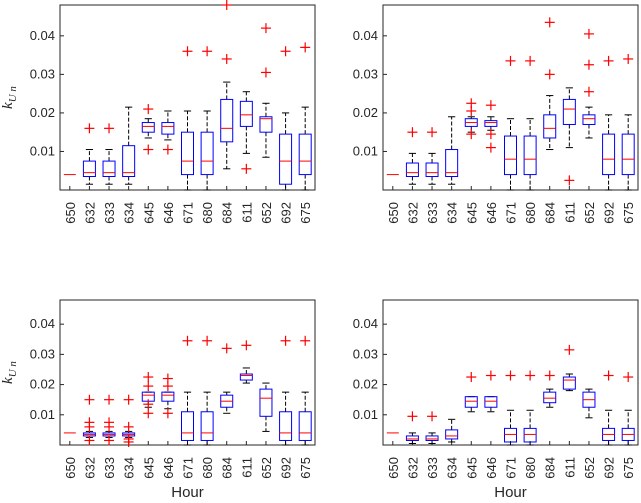 The height and width of the screenshot is (503, 641). What do you see at coordinates (13, 369) in the screenshot?
I see `y-axis-label-subscript: U n` at bounding box center [13, 369].